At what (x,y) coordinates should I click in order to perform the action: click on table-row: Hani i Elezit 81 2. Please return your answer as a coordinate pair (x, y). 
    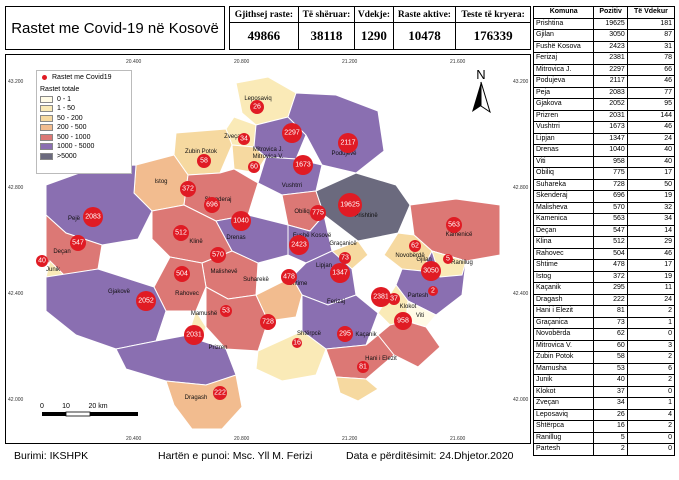
    Looking at the image, I should click on (604, 311).